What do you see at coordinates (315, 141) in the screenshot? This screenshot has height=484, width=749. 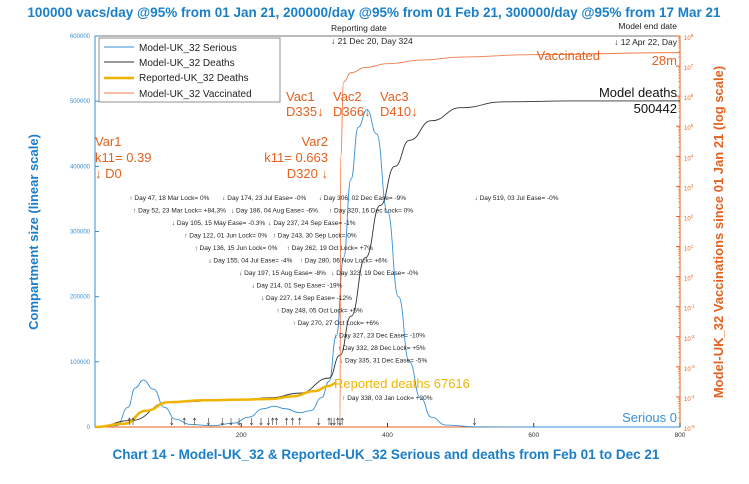 I see `var2-label: Var2` at bounding box center [315, 141].